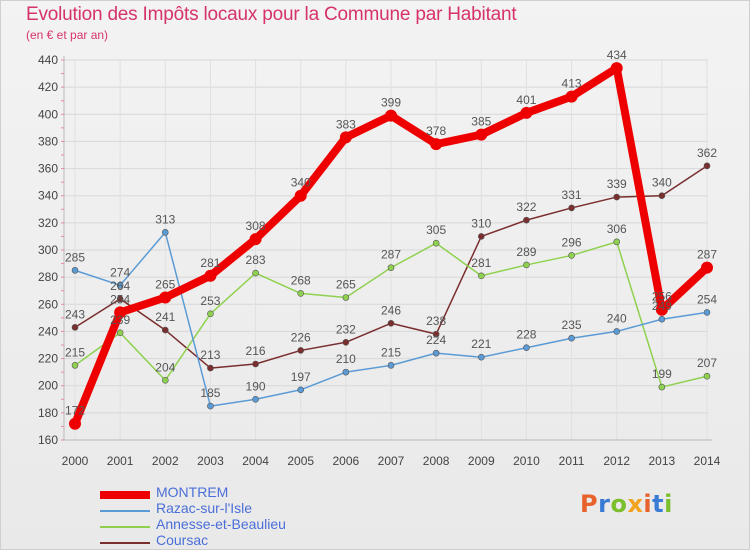  I want to click on y-tick-label: 360, so click(48, 169).